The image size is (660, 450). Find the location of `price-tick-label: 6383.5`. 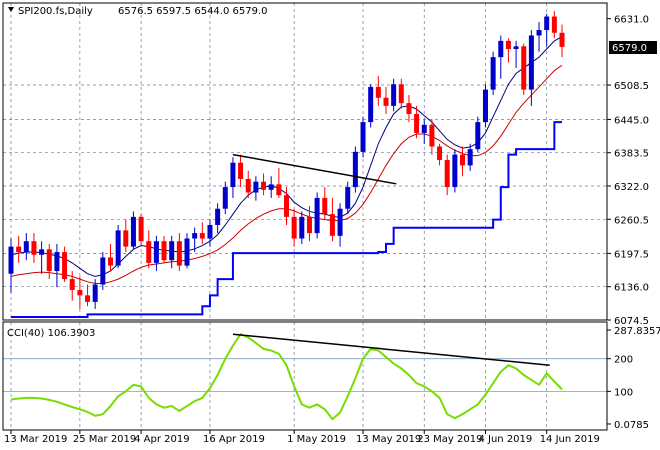

price-tick-label: 6383.5 is located at coordinates (631, 154).